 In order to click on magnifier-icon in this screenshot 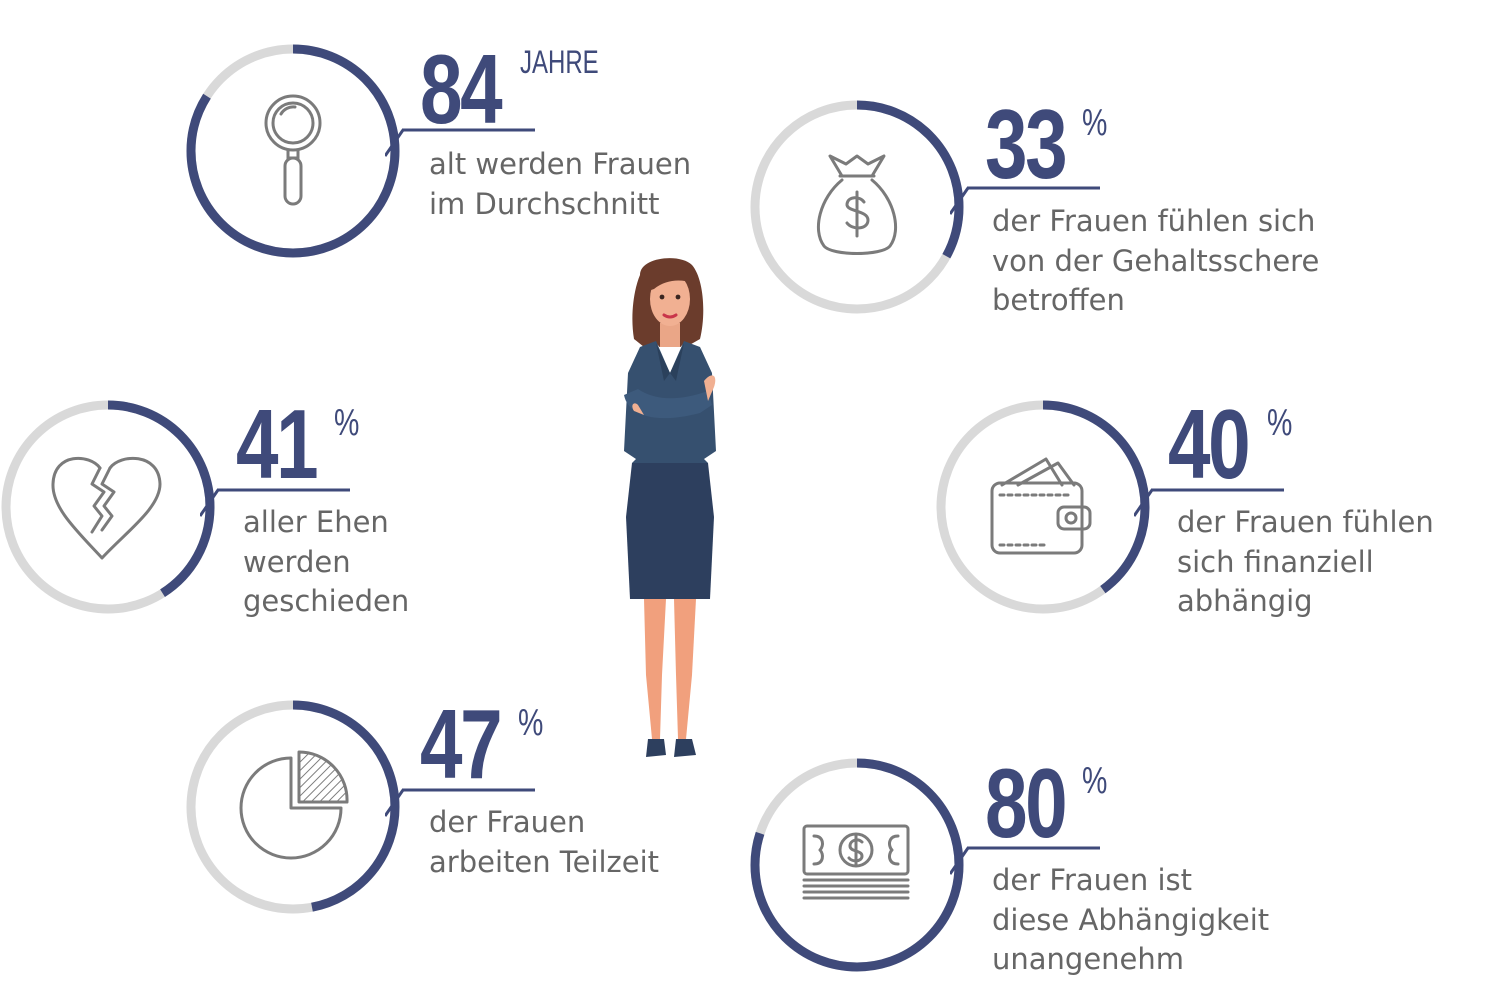, I will do `click(293, 150)`.